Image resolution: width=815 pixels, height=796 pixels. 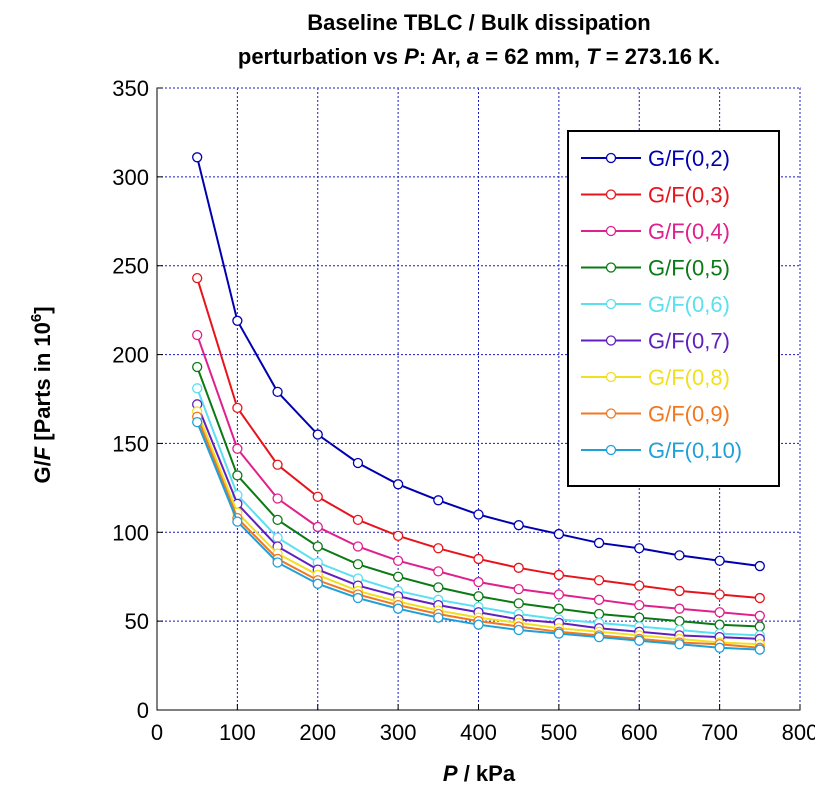 I want to click on y-axis-label-part: G/, so click(x=42, y=471).